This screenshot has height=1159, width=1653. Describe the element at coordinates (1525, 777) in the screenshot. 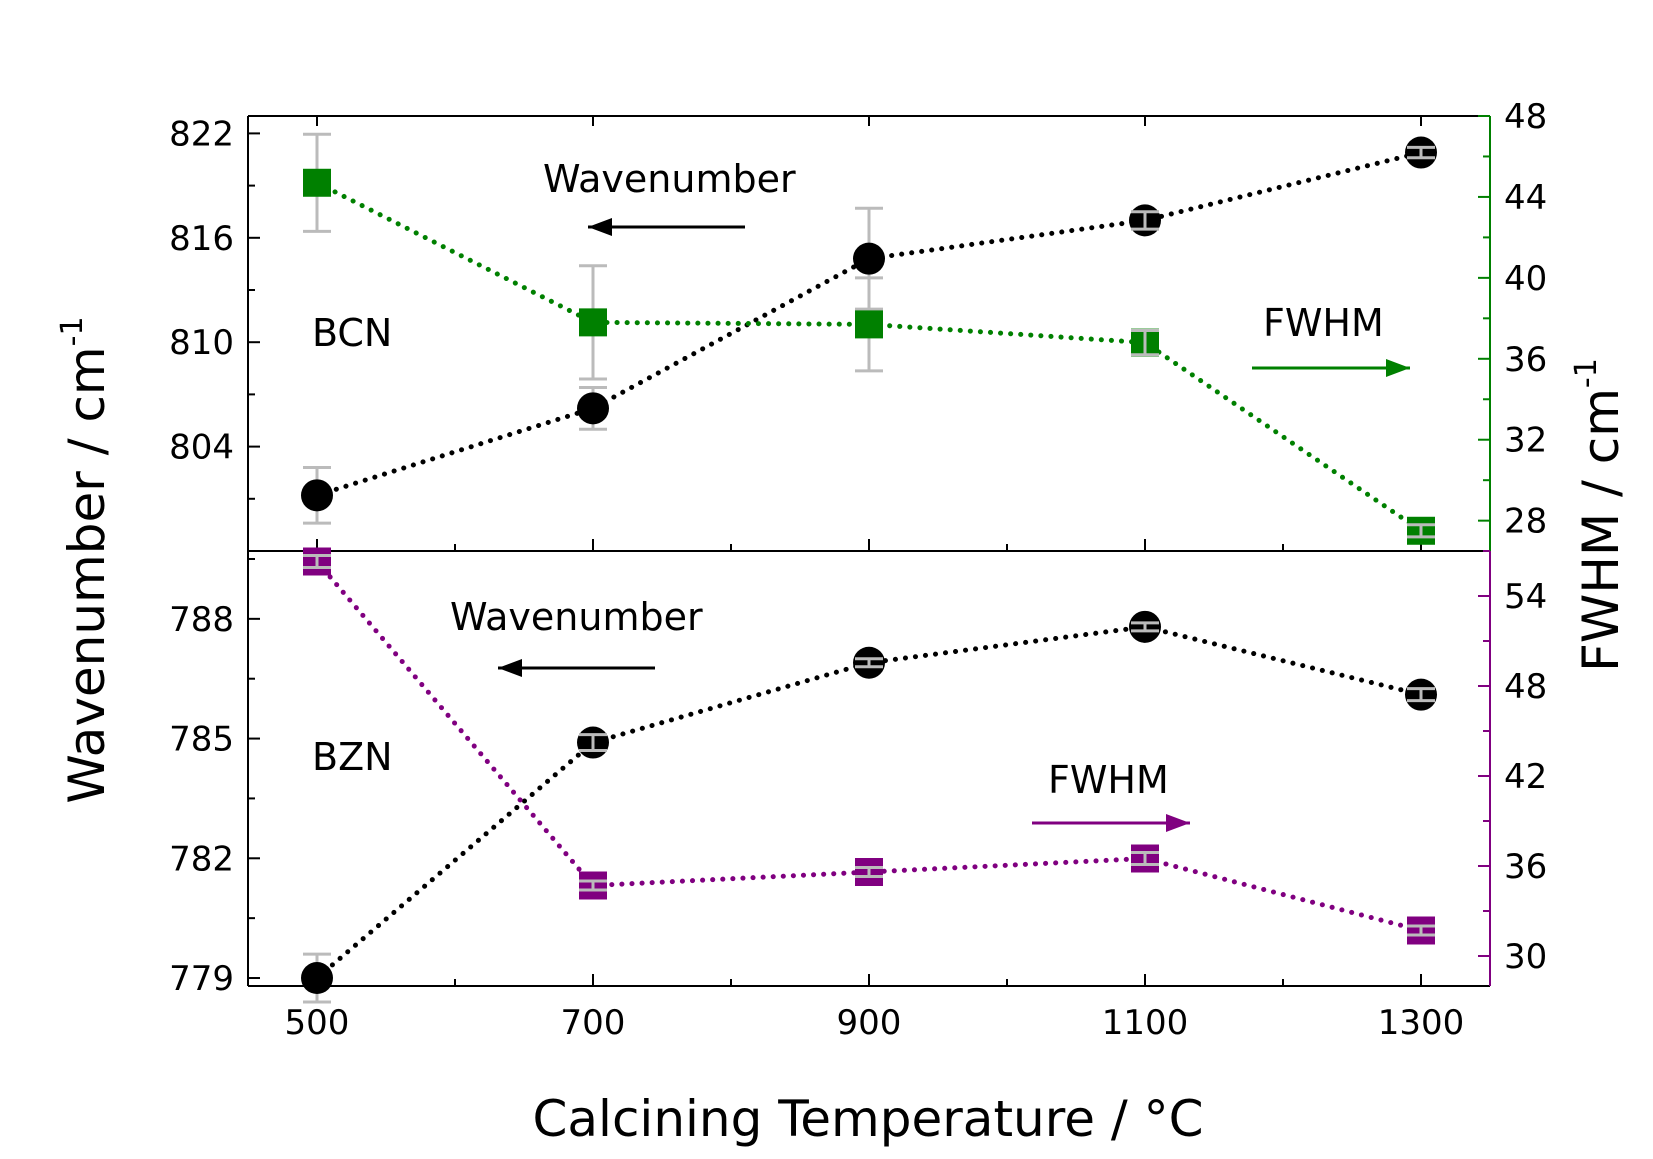

I see `right-tick-label-1-2: 42` at that location.